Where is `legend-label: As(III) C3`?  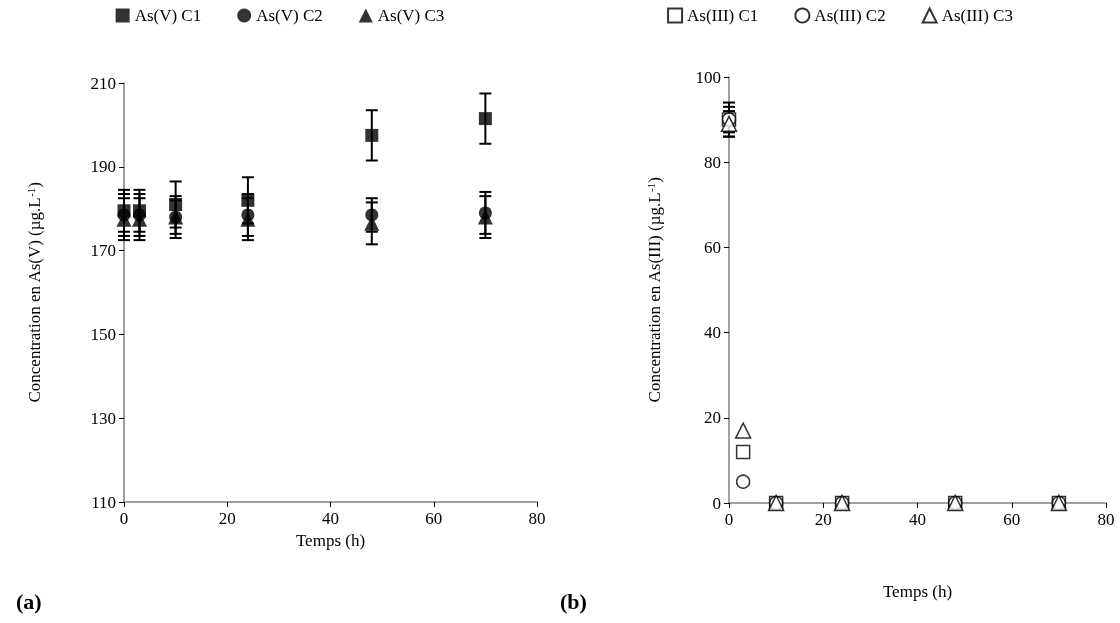
legend-label: As(III) C3 is located at coordinates (977, 15).